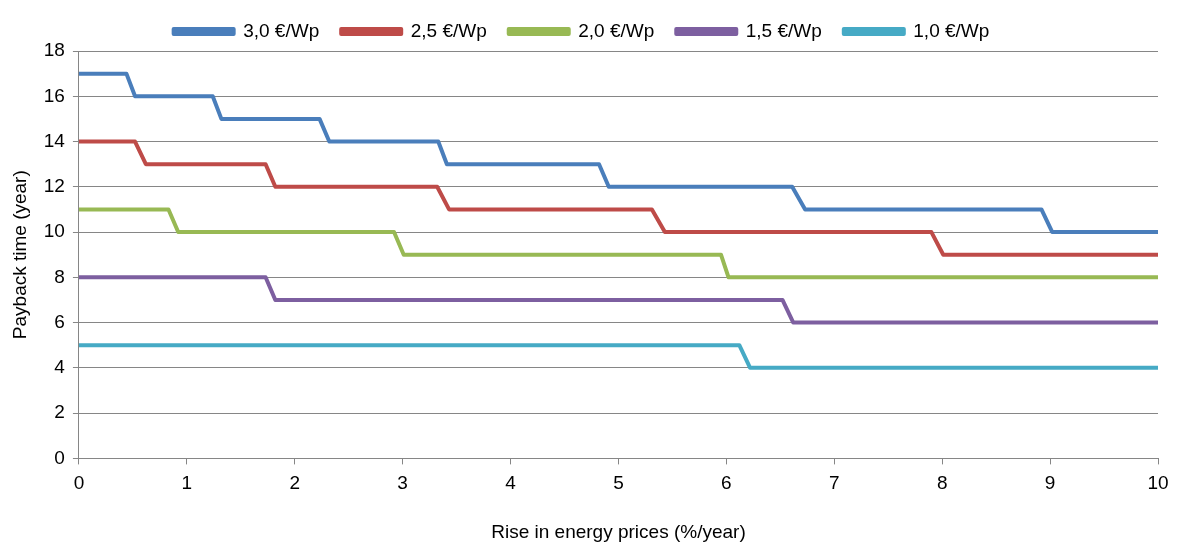 This screenshot has height=553, width=1178. Describe the element at coordinates (783, 30) in the screenshot. I see `legend-label: 1,5 €/Wp` at that location.